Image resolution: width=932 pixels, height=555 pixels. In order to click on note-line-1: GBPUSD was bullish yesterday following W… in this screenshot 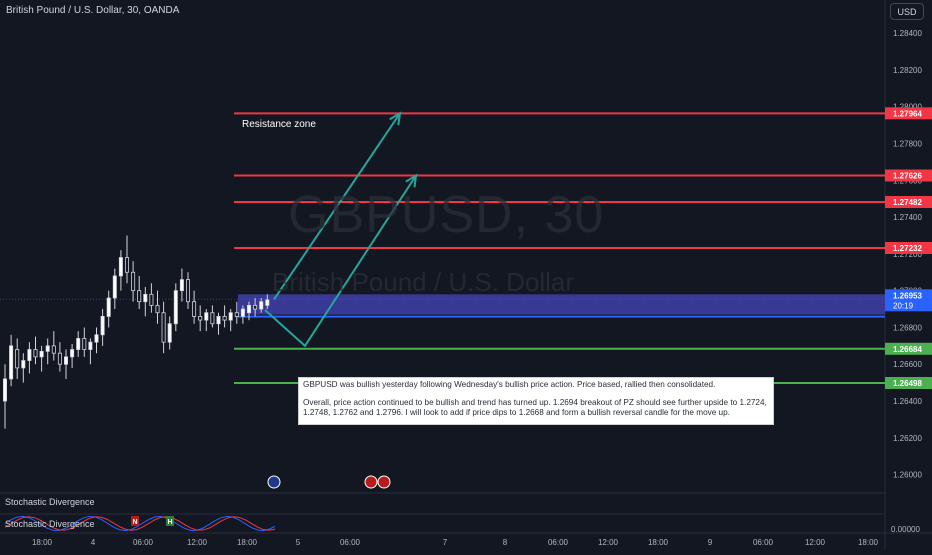, I will do `click(509, 384)`.